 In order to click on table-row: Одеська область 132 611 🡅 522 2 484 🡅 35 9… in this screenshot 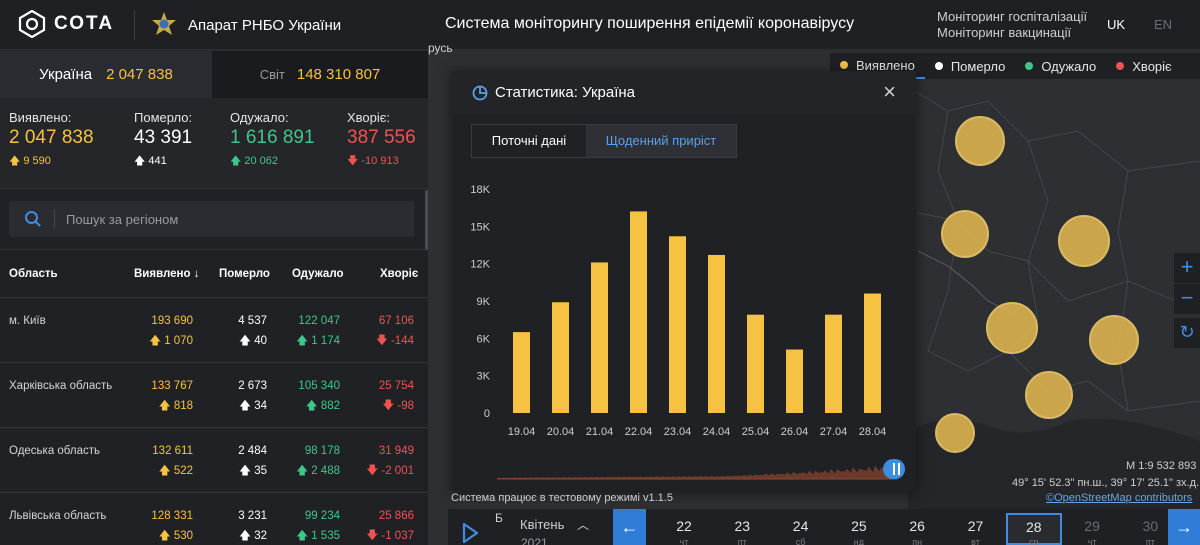, I will do `click(214, 460)`.